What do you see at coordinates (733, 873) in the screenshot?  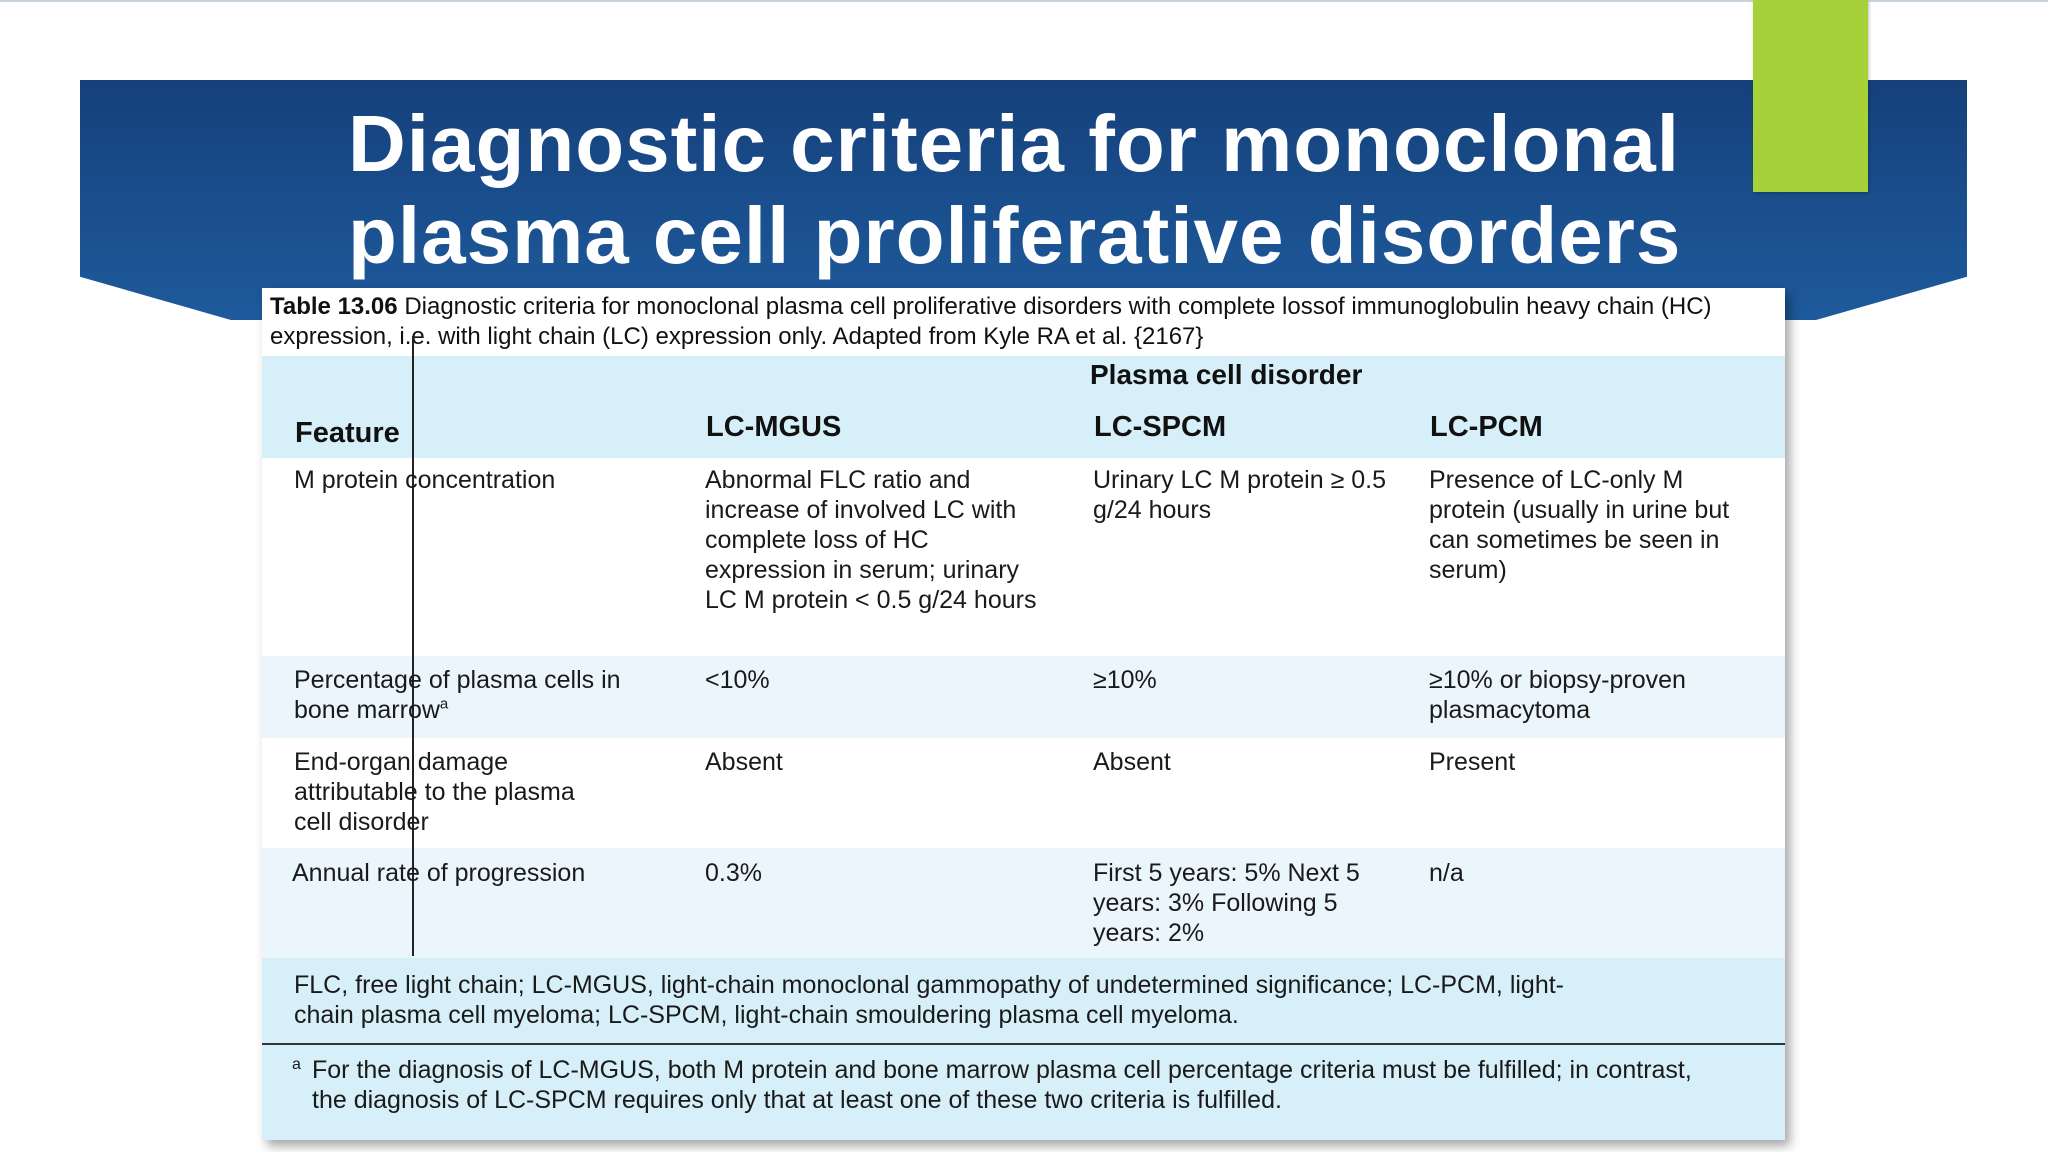 I see `cell-lc-mgus-4: 0.3%` at bounding box center [733, 873].